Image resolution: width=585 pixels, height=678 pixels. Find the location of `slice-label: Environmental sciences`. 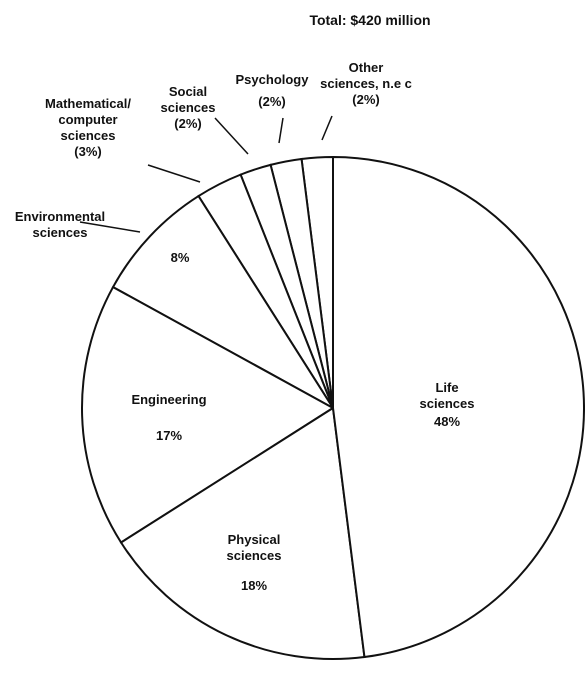

slice-label: Environmental sciences is located at coordinates (60, 224).